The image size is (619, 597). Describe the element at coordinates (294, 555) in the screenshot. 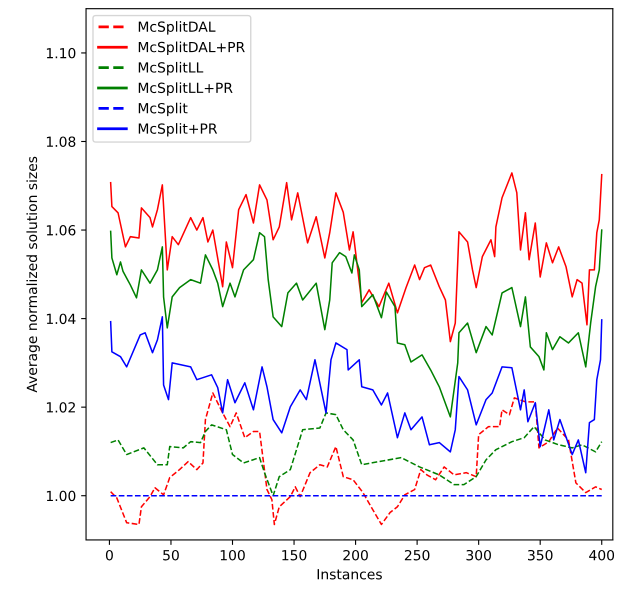

I see `x-tick-label: 150` at that location.